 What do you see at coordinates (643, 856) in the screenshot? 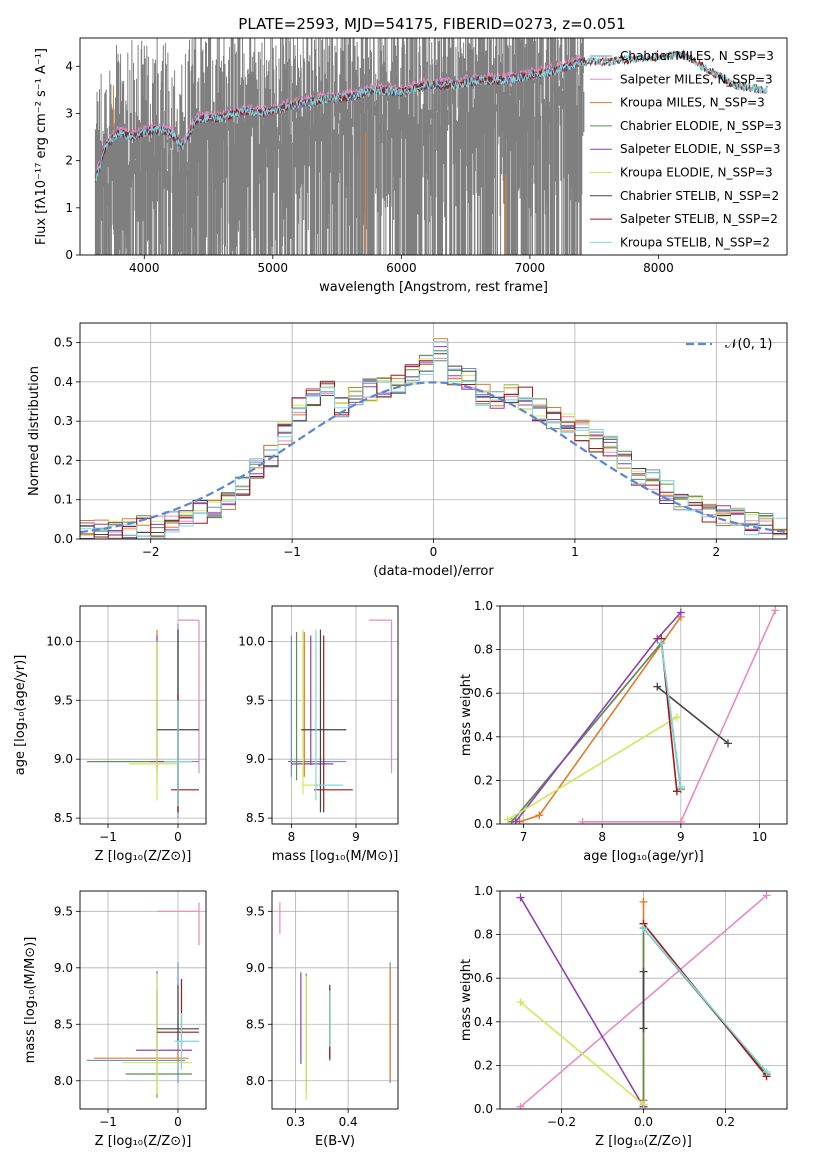
I see `x-axis-label: age [log₁₀(age/yr)]` at bounding box center [643, 856].